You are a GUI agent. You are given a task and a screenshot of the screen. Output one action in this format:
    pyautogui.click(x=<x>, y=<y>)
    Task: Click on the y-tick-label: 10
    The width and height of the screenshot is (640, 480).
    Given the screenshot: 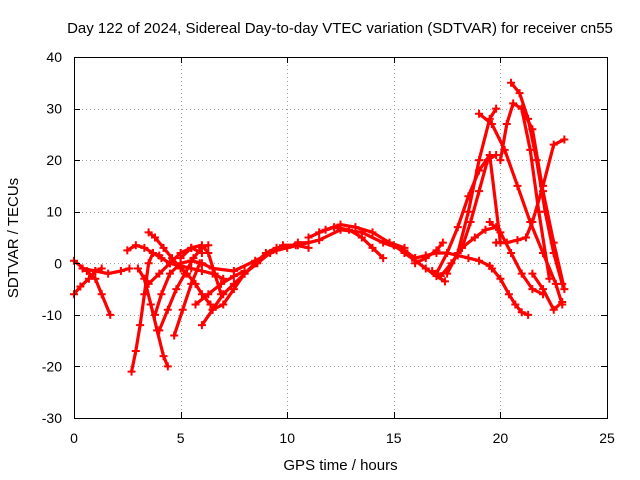 What is the action you would take?
    pyautogui.click(x=54, y=212)
    